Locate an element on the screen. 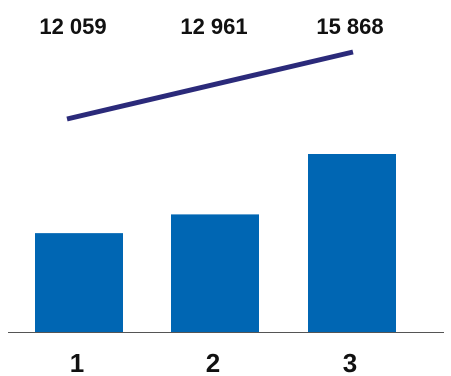 Image resolution: width=451 pixels, height=376 pixels. x-tick-label-3: 3 is located at coordinates (350, 362).